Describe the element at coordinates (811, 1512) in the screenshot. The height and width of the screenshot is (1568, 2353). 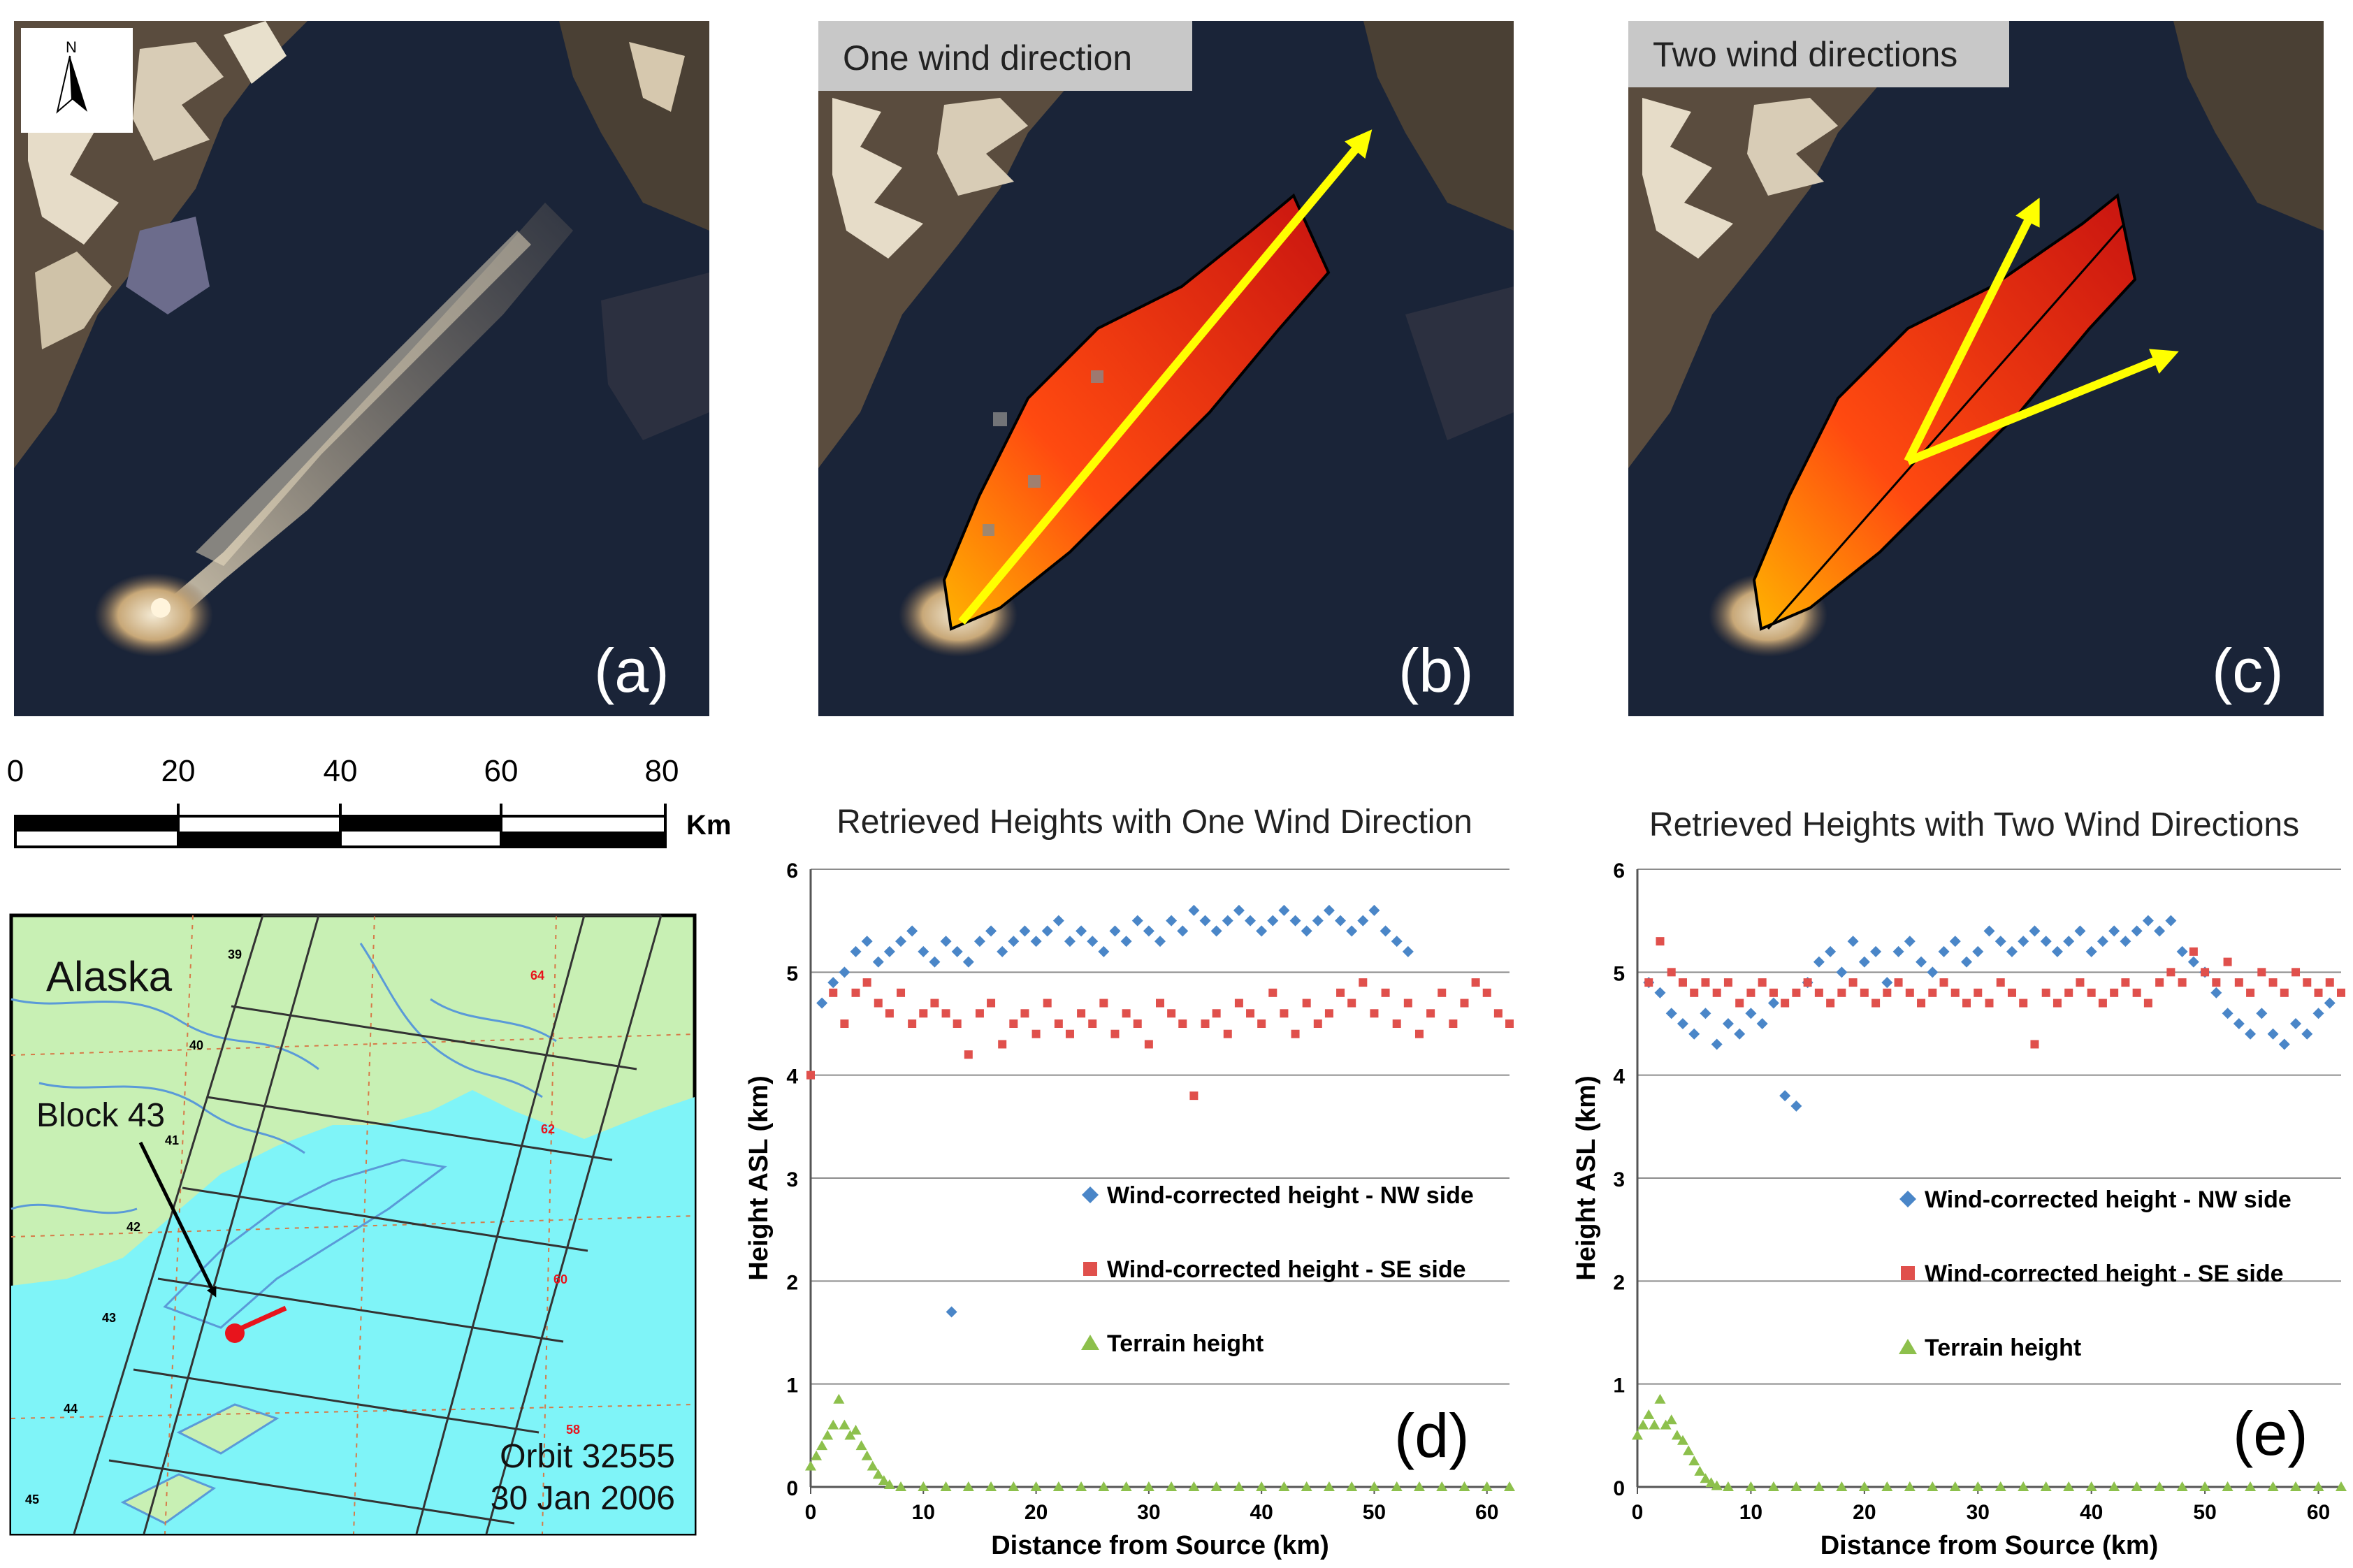
I see `x-tick-label: 0` at that location.